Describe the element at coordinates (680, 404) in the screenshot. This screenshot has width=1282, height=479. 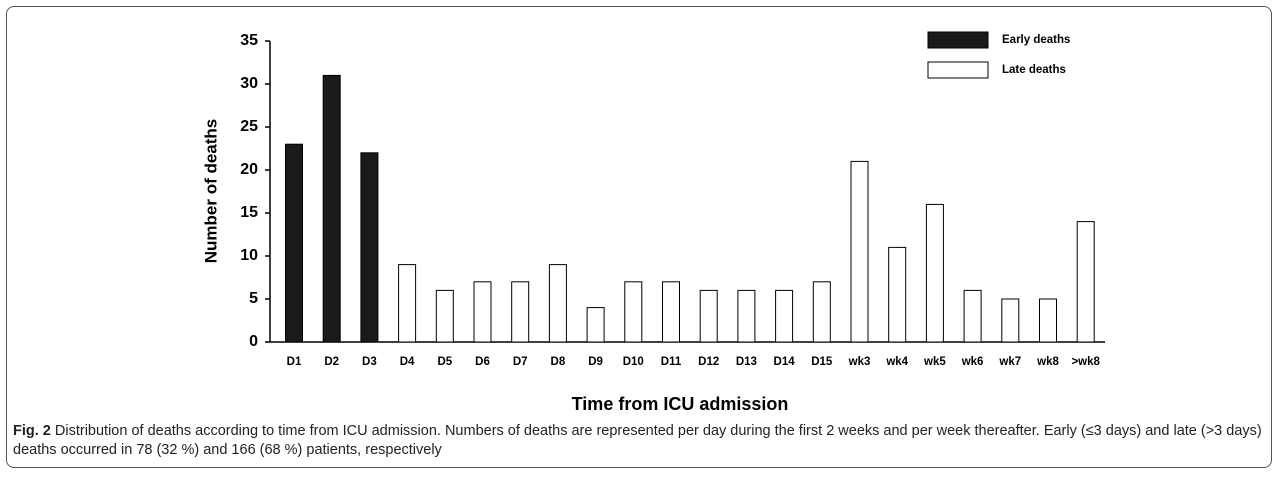
I see `x-axis-label: Time from ICU admission` at that location.